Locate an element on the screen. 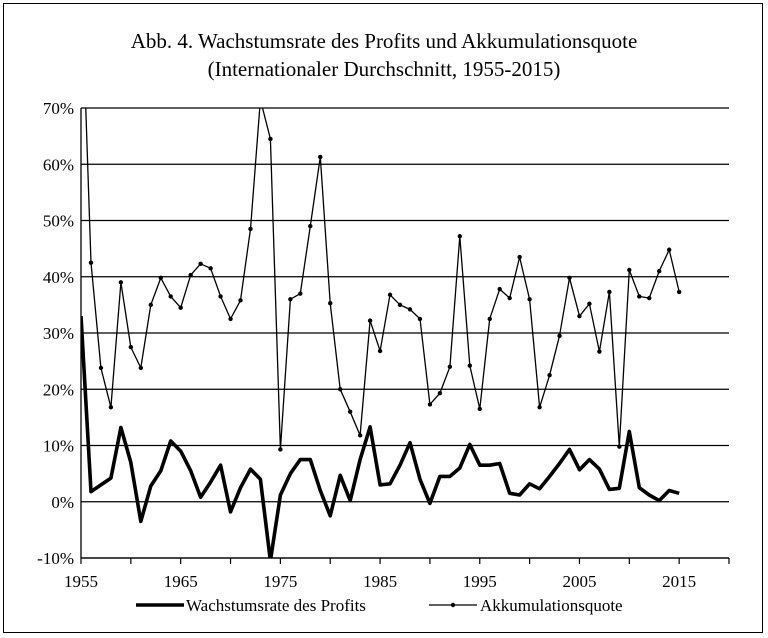 Image resolution: width=768 pixels, height=638 pixels. point-akkumulation-1980 is located at coordinates (330, 303).